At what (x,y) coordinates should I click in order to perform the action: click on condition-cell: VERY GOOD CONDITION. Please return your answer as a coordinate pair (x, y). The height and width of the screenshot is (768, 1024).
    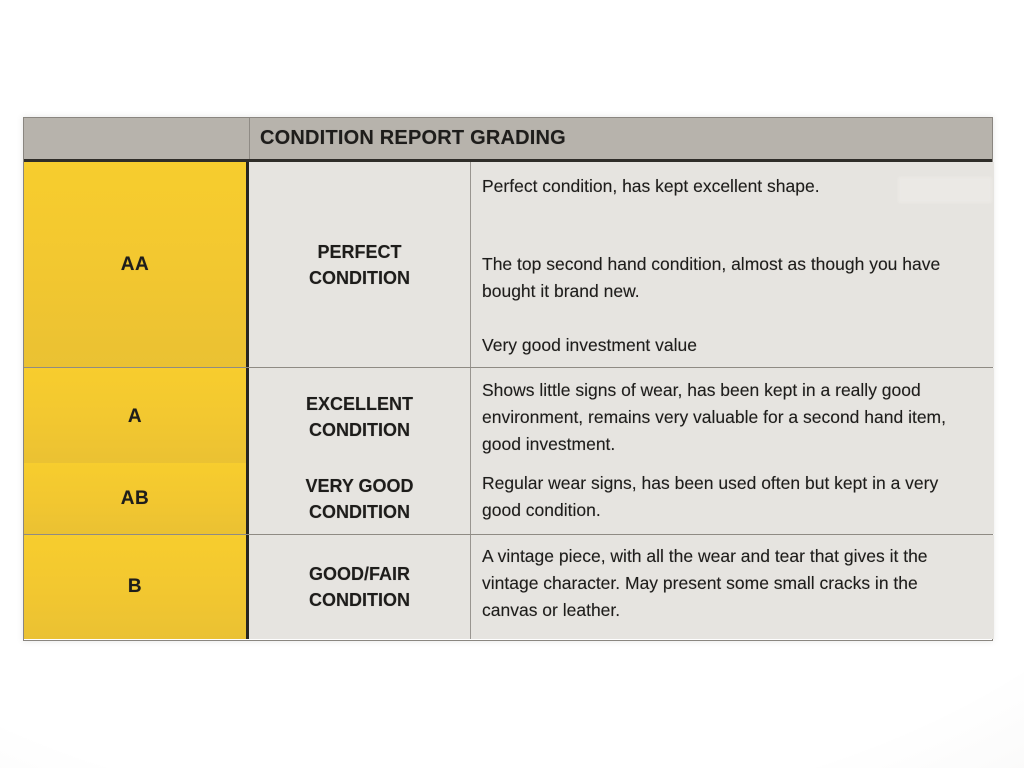
    Looking at the image, I should click on (360, 498).